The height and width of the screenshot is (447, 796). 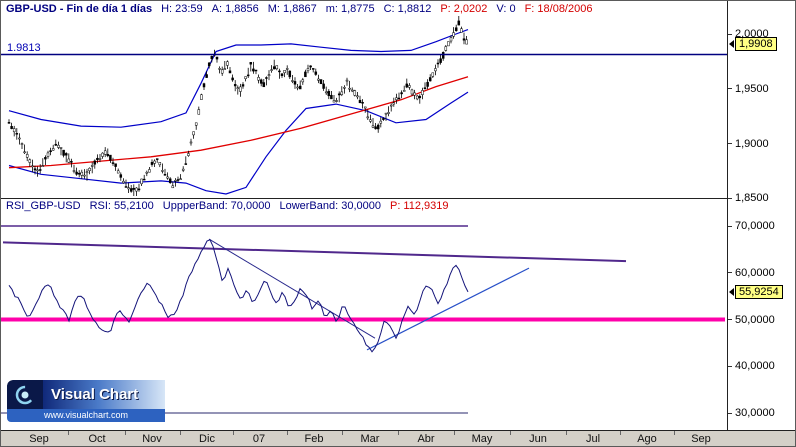 What do you see at coordinates (558, 9) in the screenshot?
I see `header-field: F: 18/08/2006` at bounding box center [558, 9].